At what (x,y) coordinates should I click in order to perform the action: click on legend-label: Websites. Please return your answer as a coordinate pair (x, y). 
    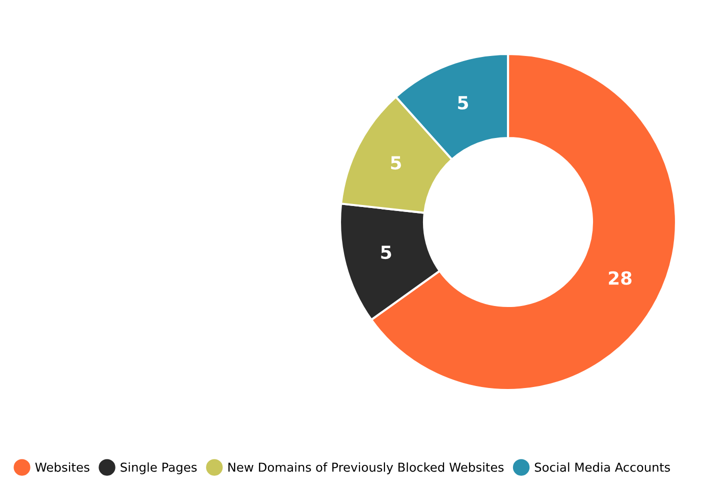
    Looking at the image, I should click on (62, 467).